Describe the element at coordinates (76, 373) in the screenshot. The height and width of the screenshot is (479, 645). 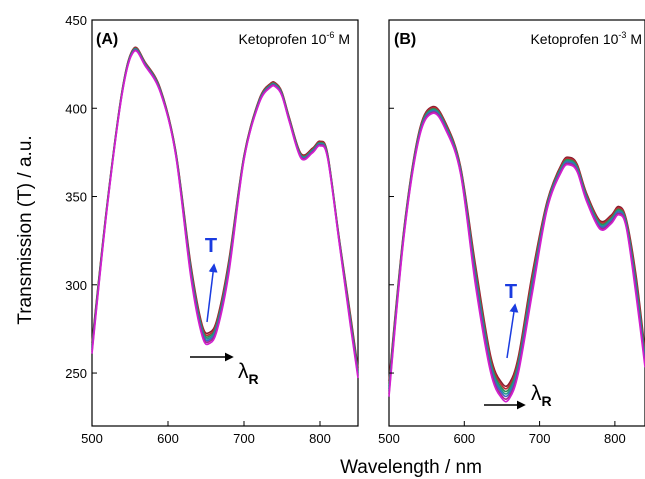
I see `y-tick-label: 250` at that location.